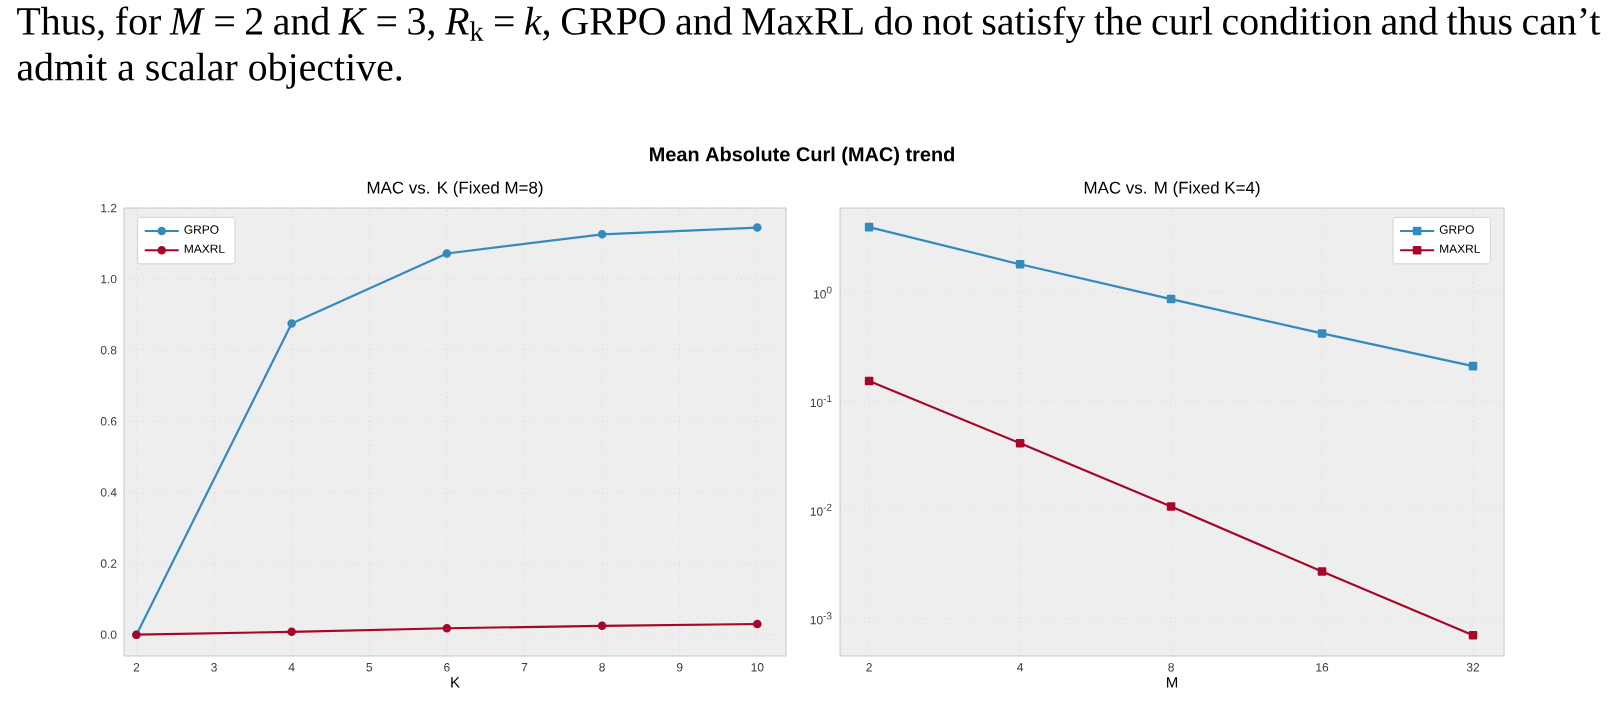 The width and height of the screenshot is (1610, 706). I want to click on text: Thus, for M = 2 and K = 3, R$_{k}$ = k, GRPO and MaxRL do not satisfy the curl condition and thus can’t admit a scalar objective., so click(809, 47).